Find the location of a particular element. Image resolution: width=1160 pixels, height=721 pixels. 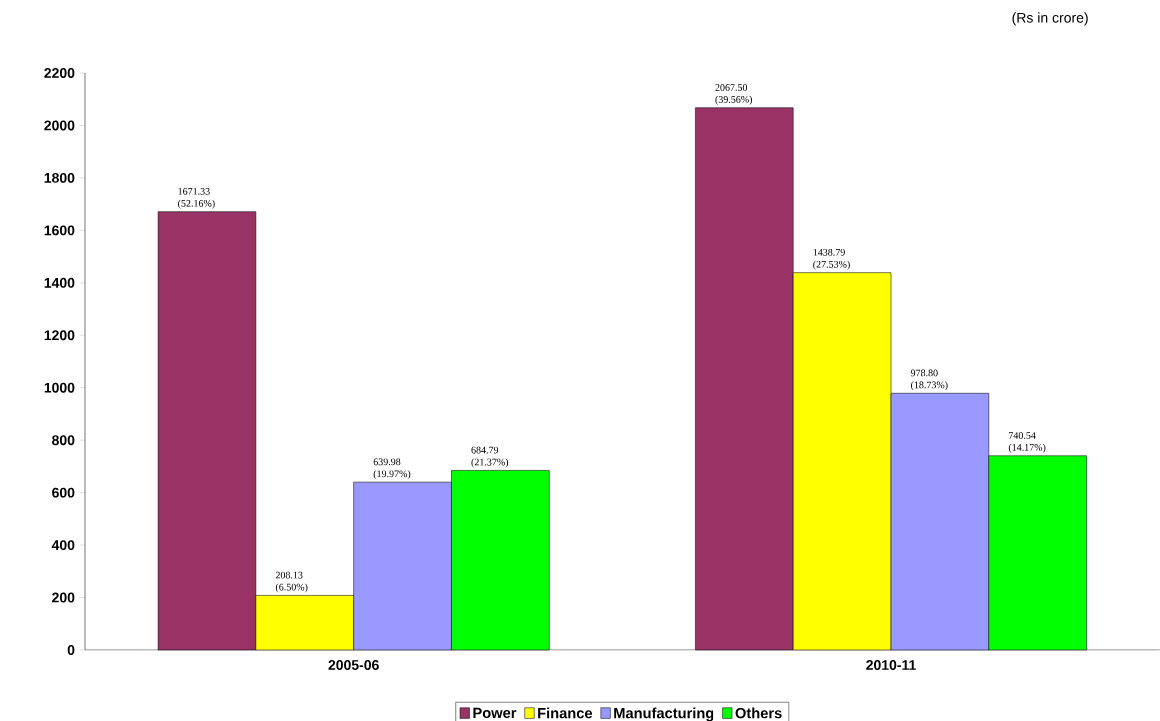

data-label: 639.98 (19.97%) is located at coordinates (392, 469).